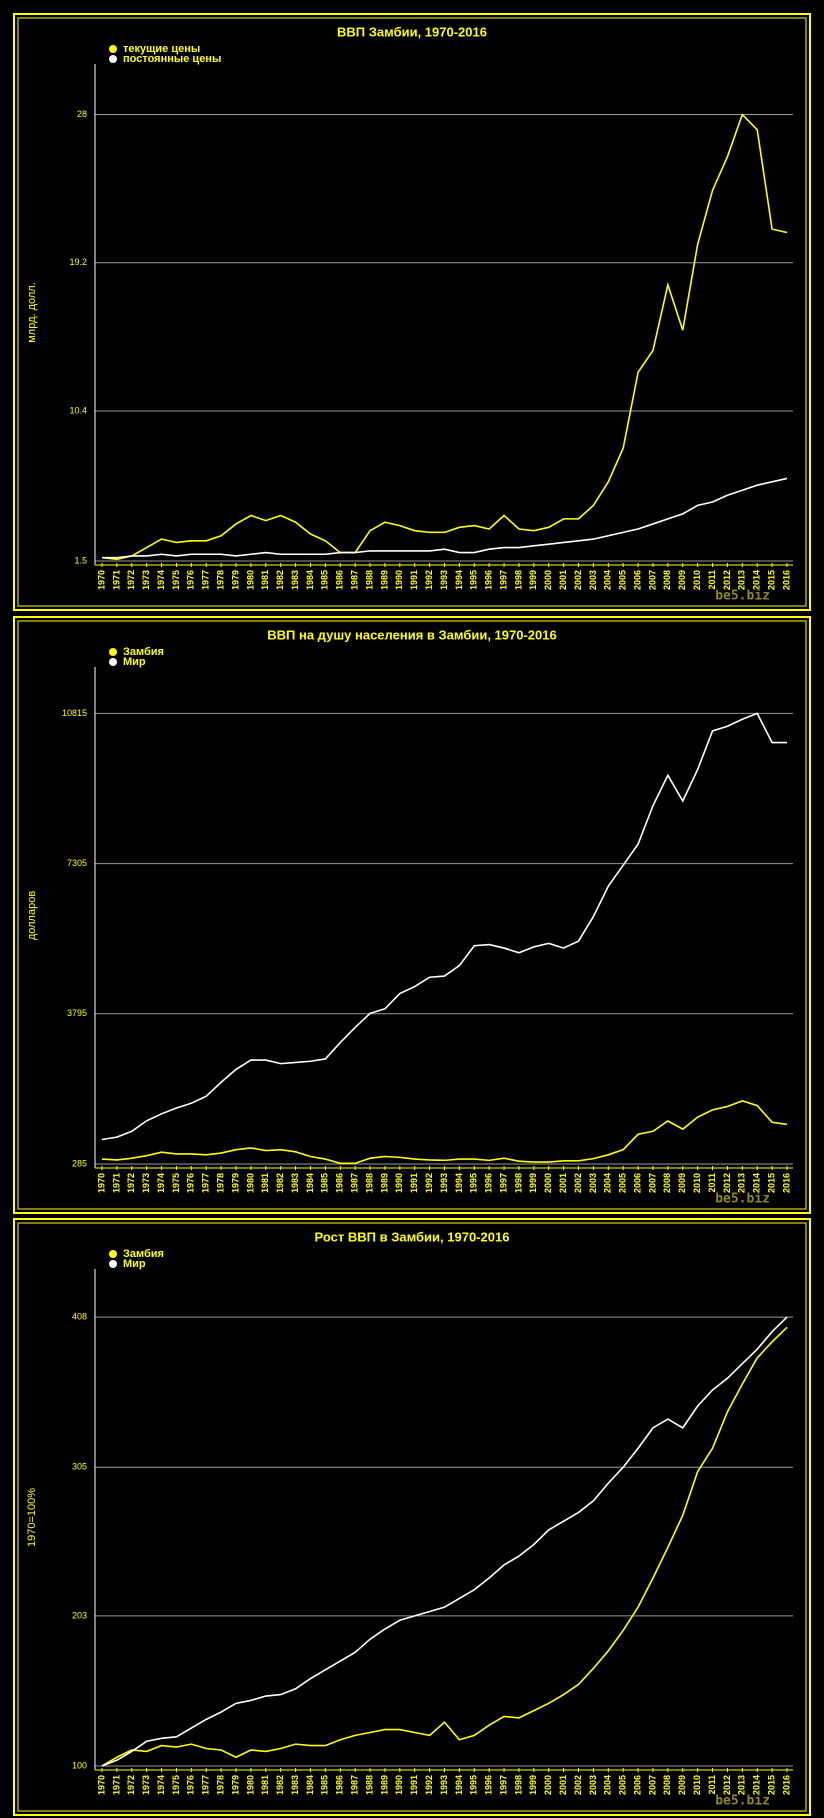  Describe the element at coordinates (131, 1785) in the screenshot. I see `x-tick-label: 1972` at that location.